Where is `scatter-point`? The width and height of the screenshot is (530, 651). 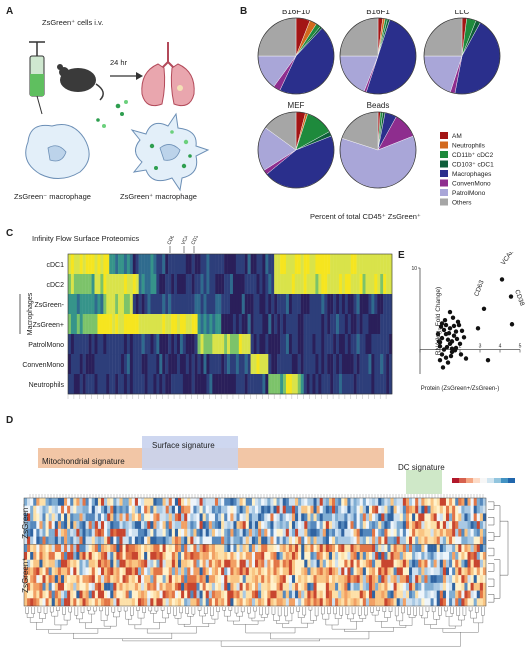 scatter-point is located at coordinates (447, 347).